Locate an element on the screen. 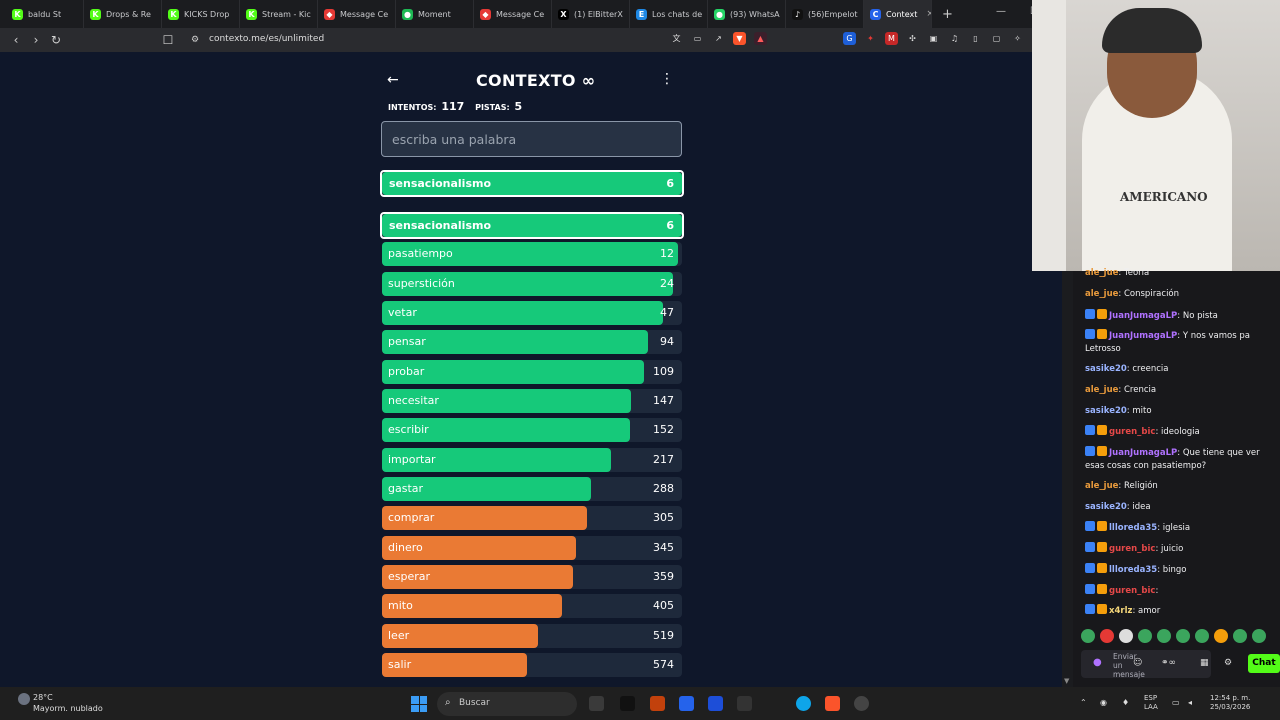  store-app-icon is located at coordinates (715, 703).